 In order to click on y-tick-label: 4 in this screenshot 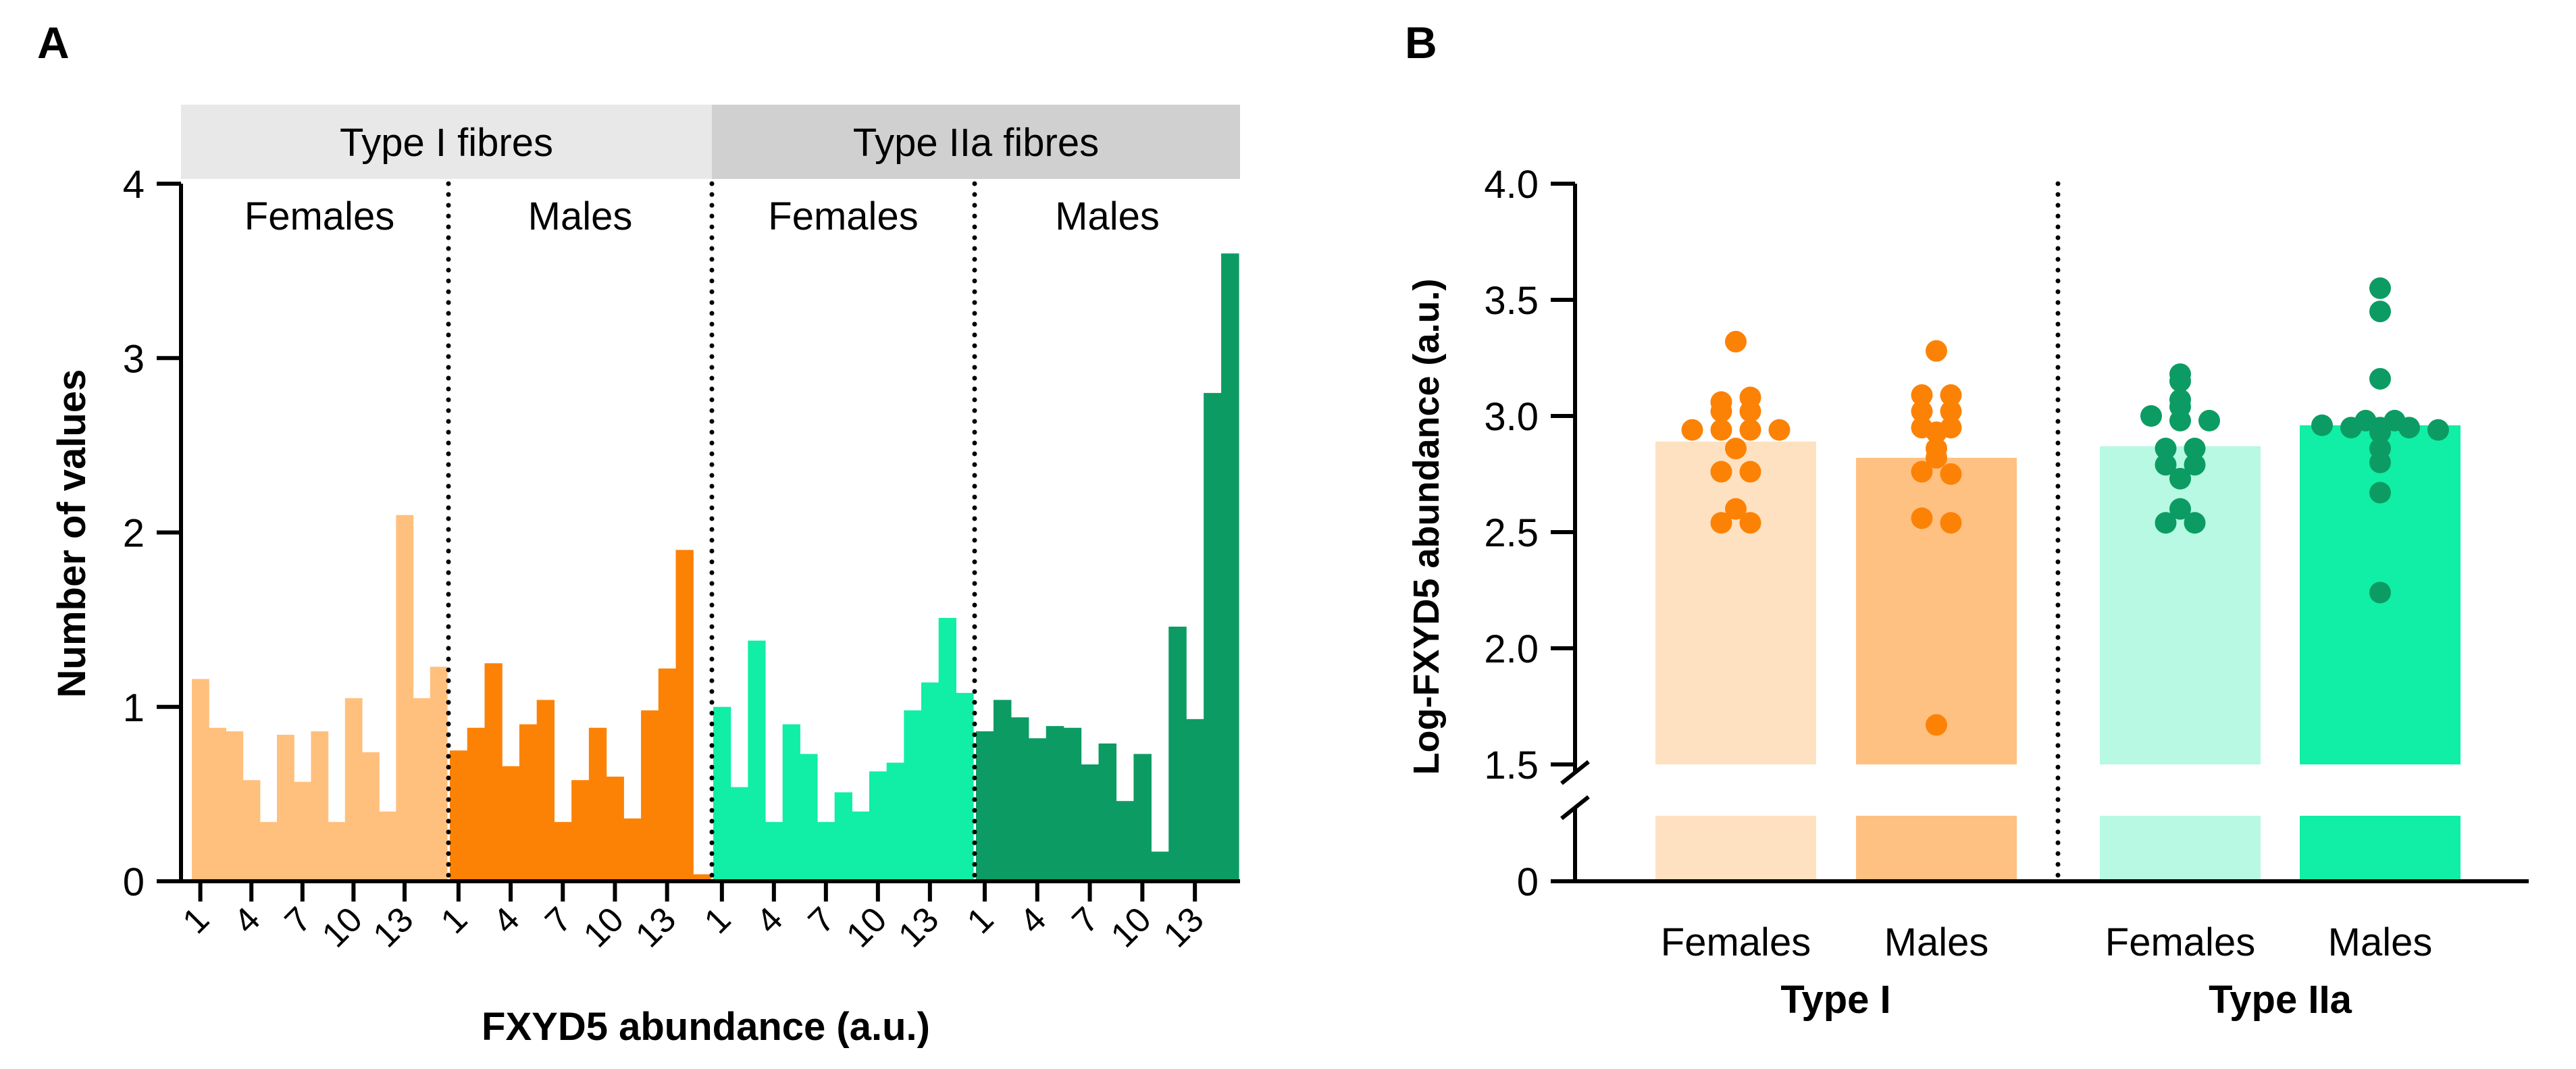, I will do `click(134, 185)`.